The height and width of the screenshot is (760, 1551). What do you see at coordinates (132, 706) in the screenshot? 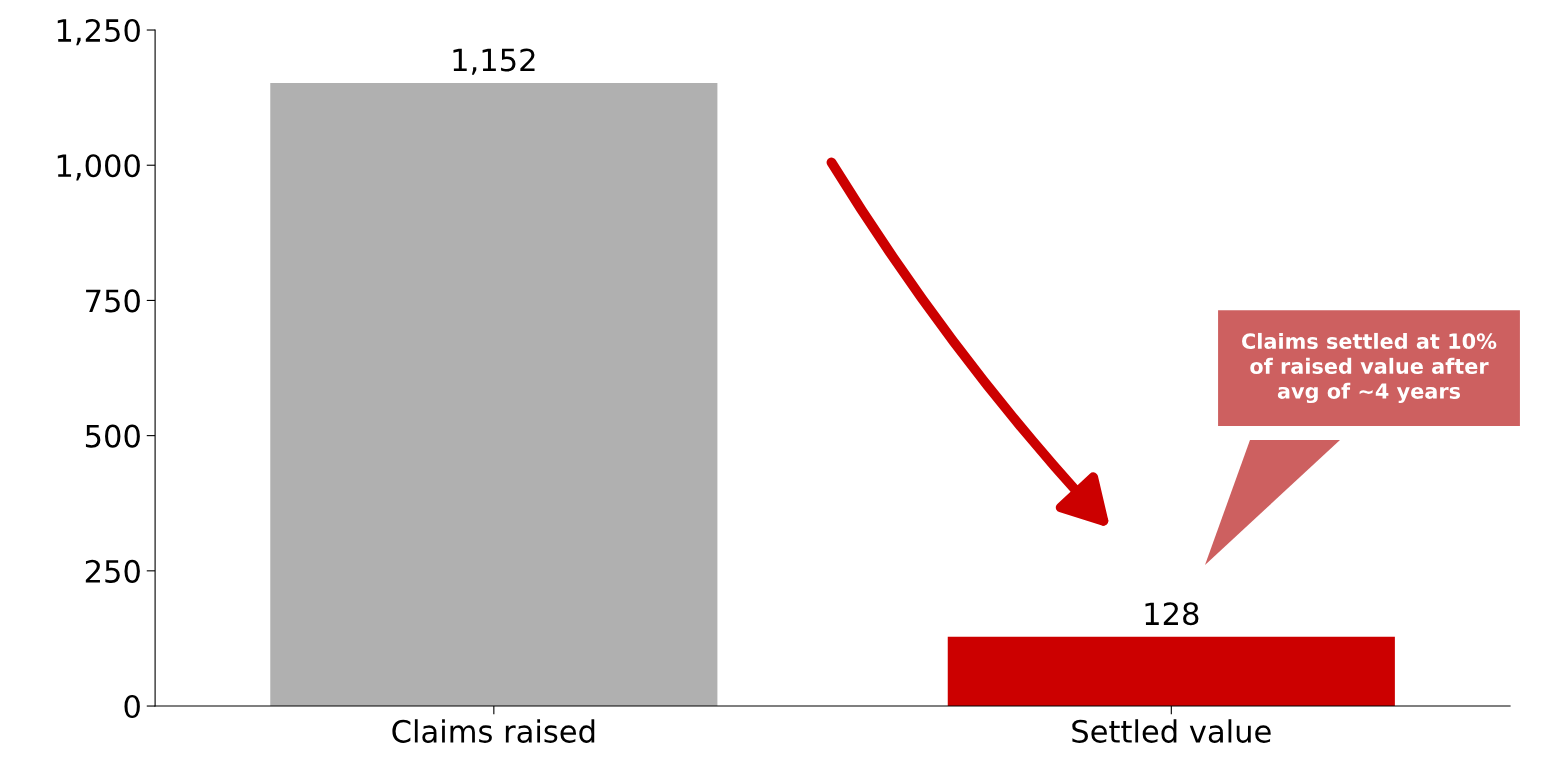
I see `y-tick-label: 0` at bounding box center [132, 706].